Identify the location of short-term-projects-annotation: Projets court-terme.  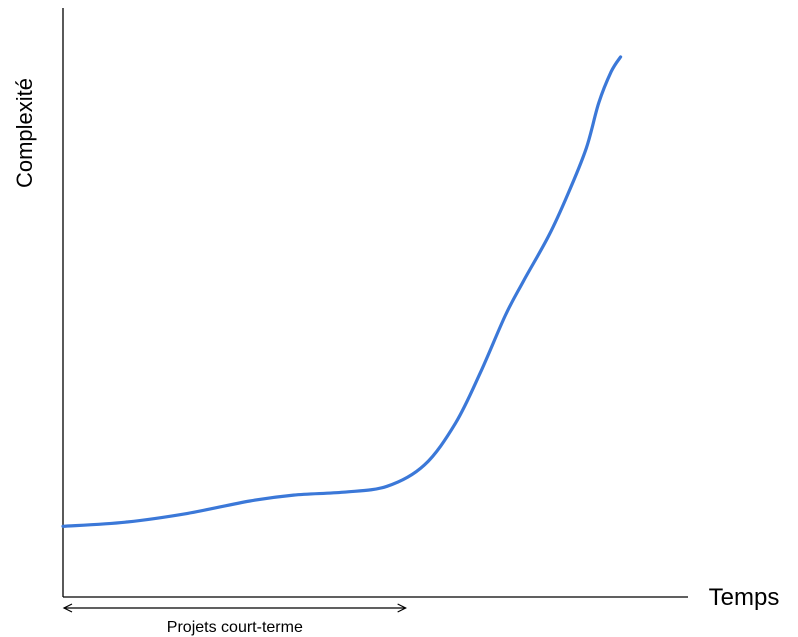
(234, 619).